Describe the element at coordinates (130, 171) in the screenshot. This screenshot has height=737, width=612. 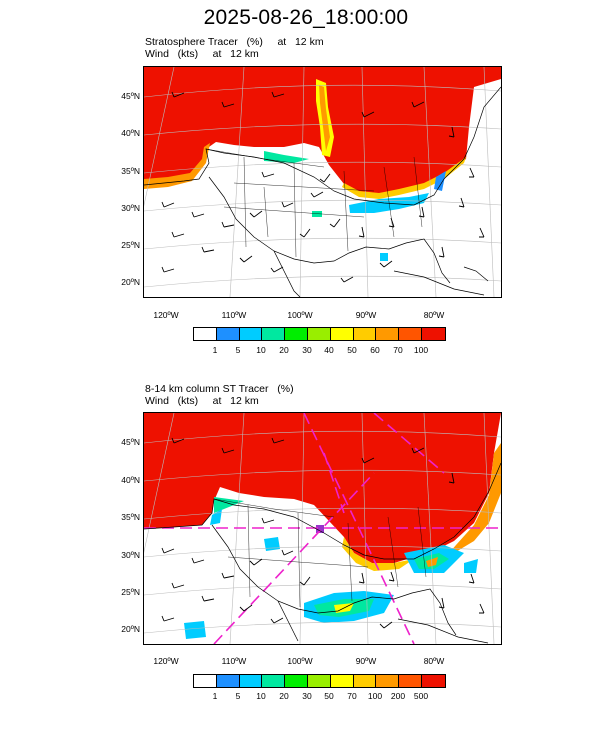
I see `panel-1-lat-label: 35ºN` at that location.